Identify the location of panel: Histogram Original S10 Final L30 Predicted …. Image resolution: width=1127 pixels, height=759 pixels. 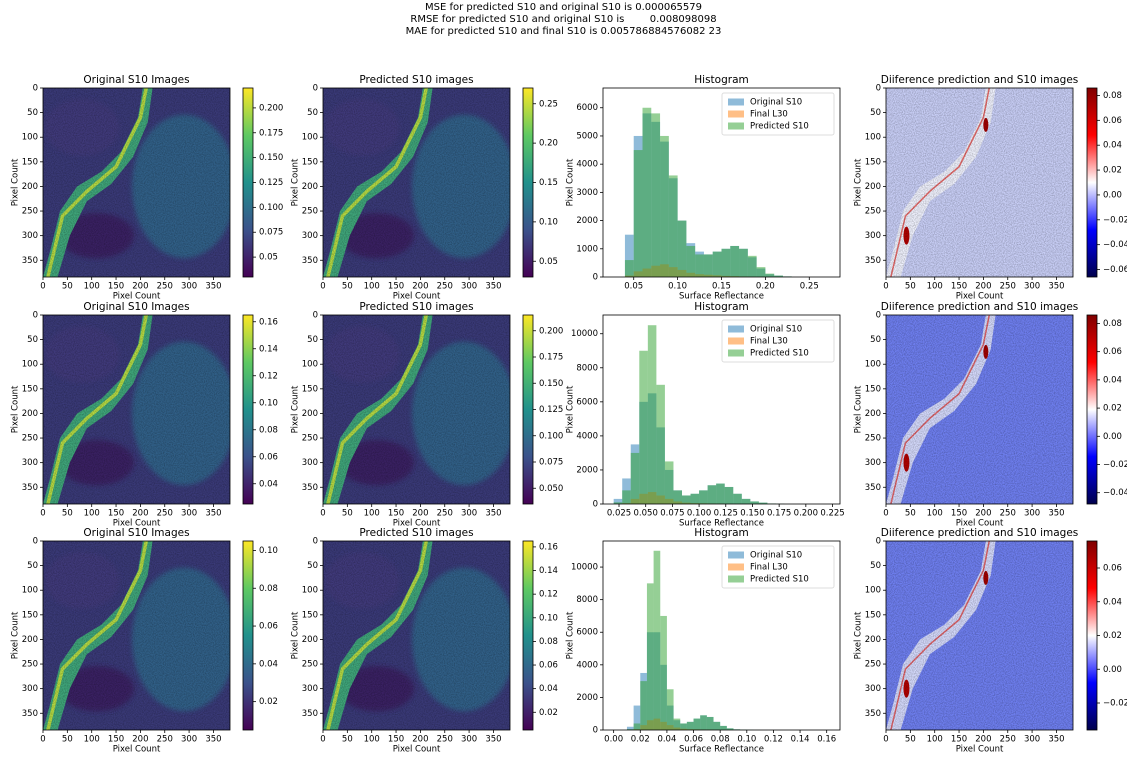
(703, 188).